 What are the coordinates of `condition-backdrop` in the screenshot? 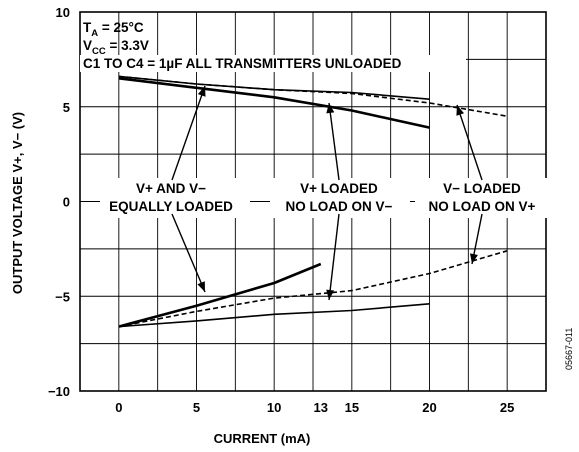 It's located at (273, 63).